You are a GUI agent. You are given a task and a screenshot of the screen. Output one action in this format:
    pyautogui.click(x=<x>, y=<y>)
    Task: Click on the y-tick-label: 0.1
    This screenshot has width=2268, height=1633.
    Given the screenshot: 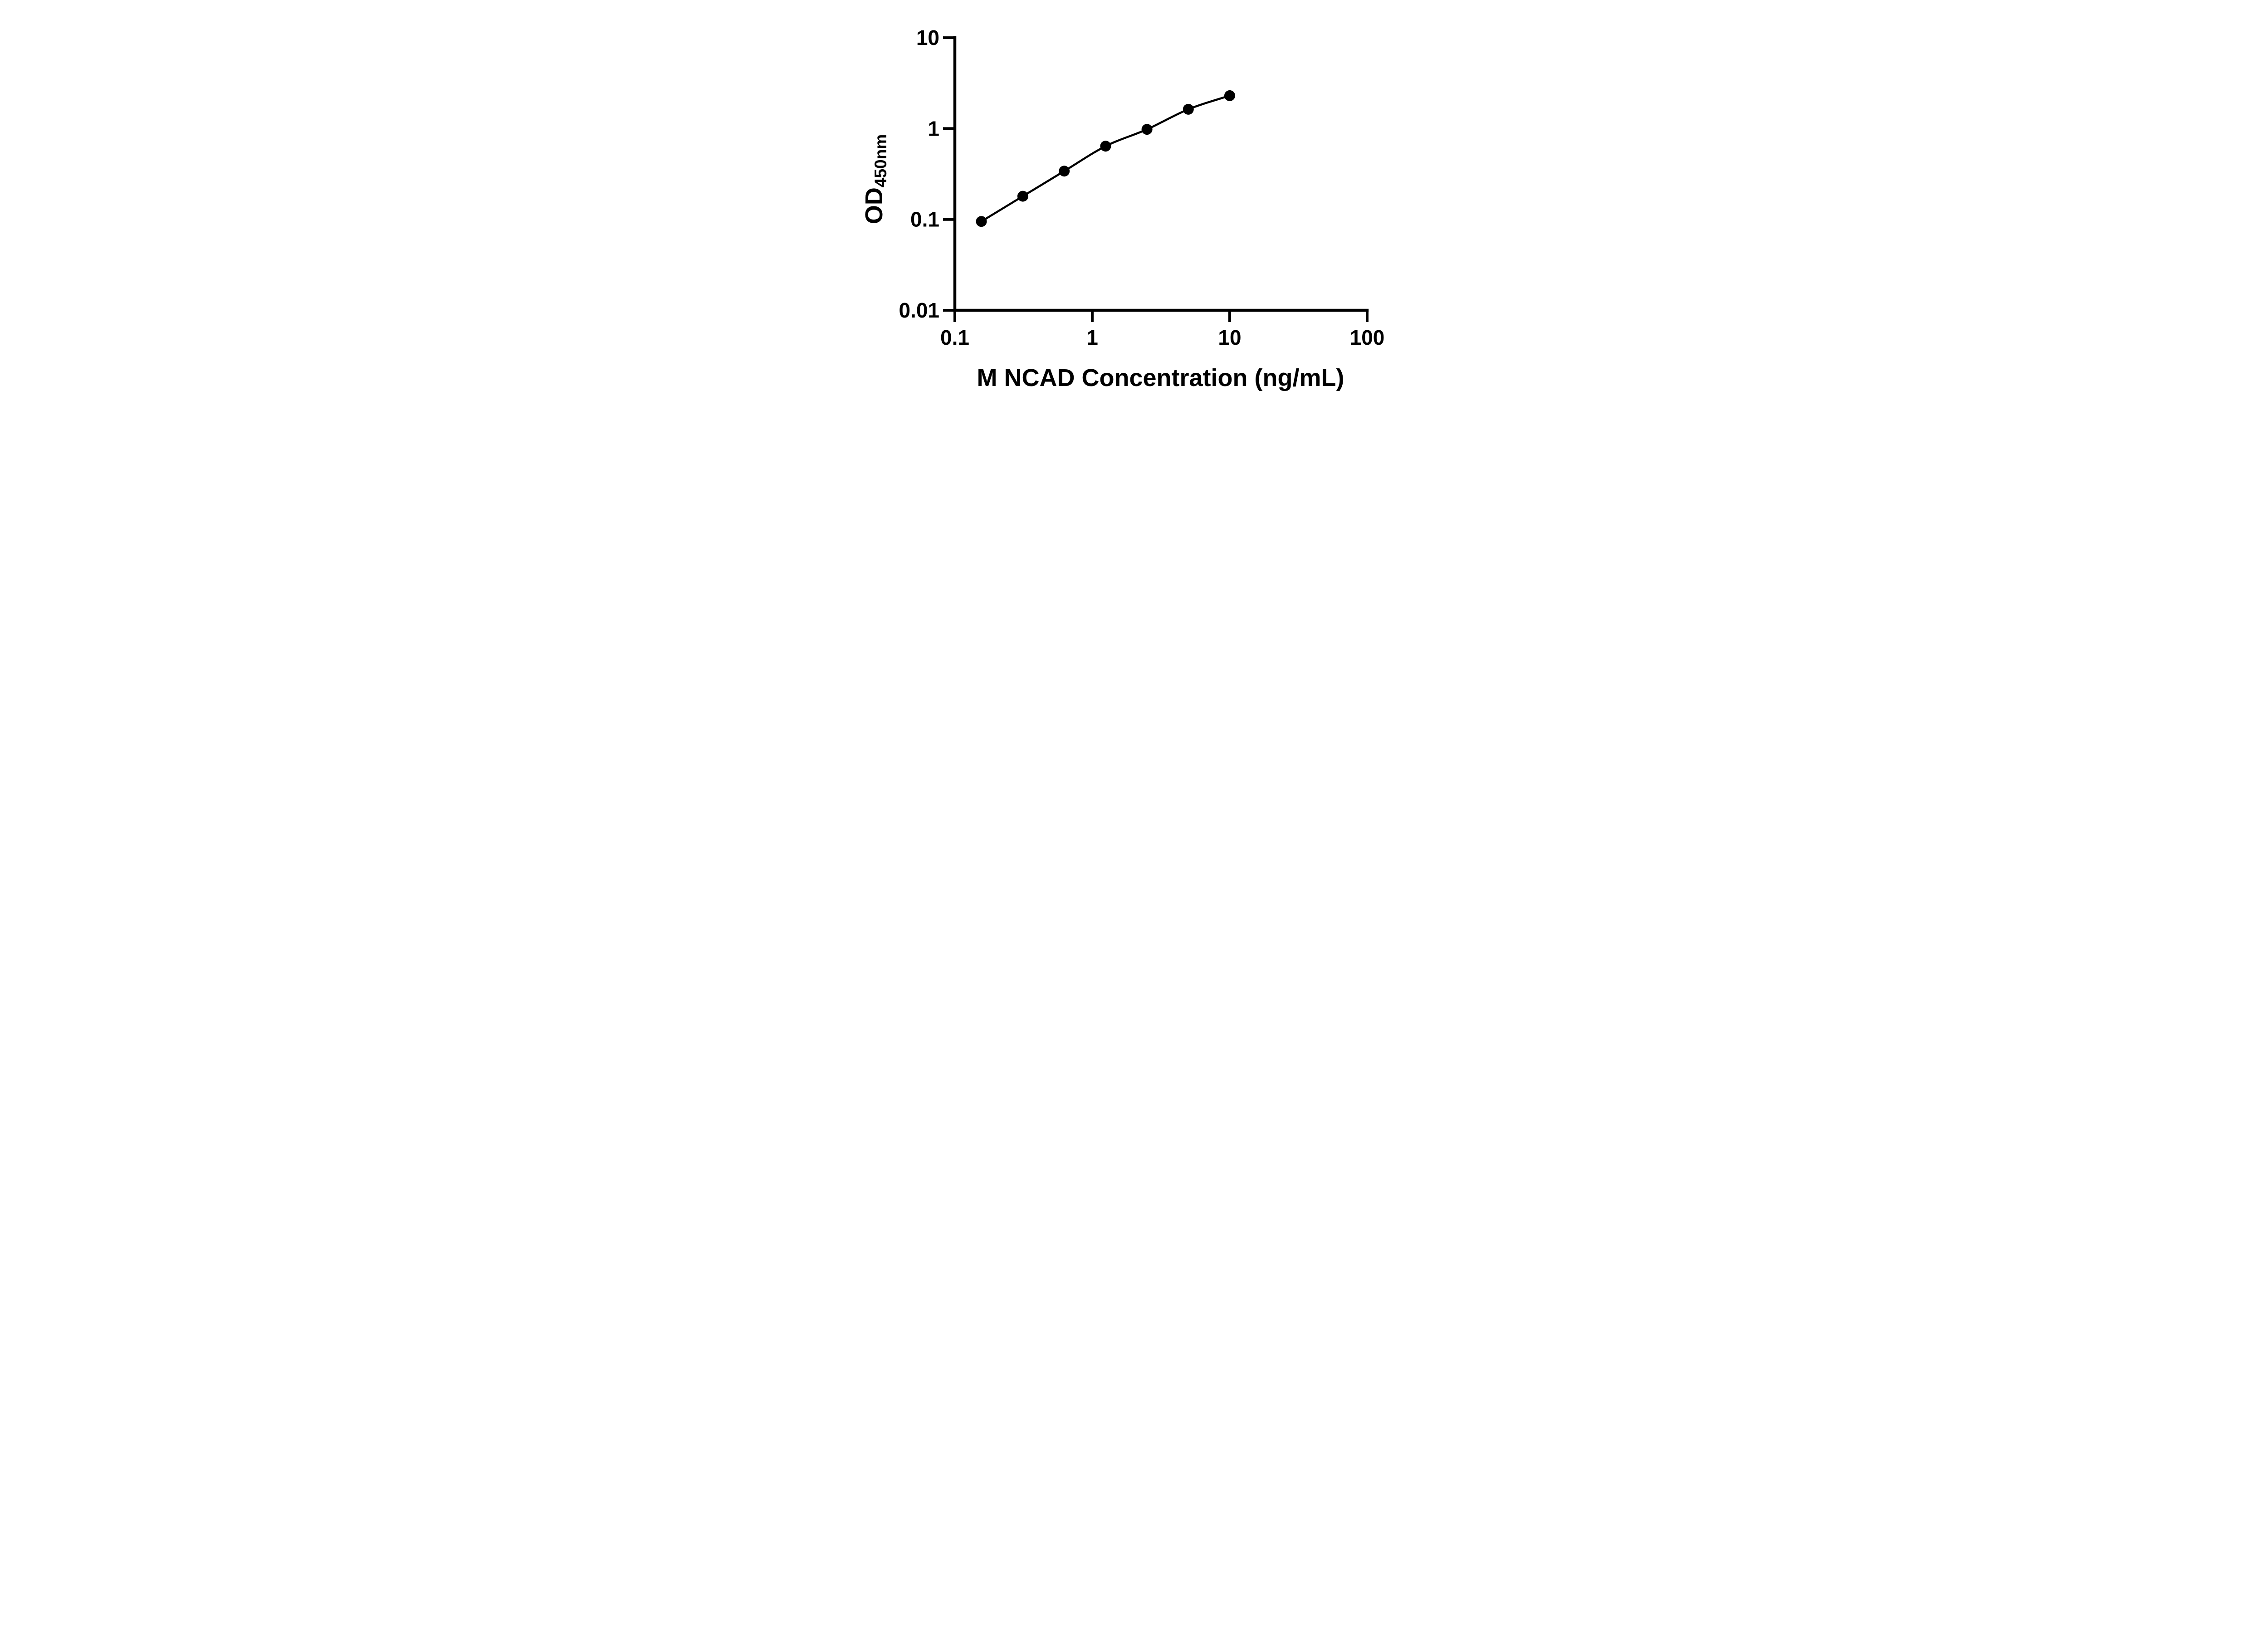 What is the action you would take?
    pyautogui.click(x=924, y=219)
    